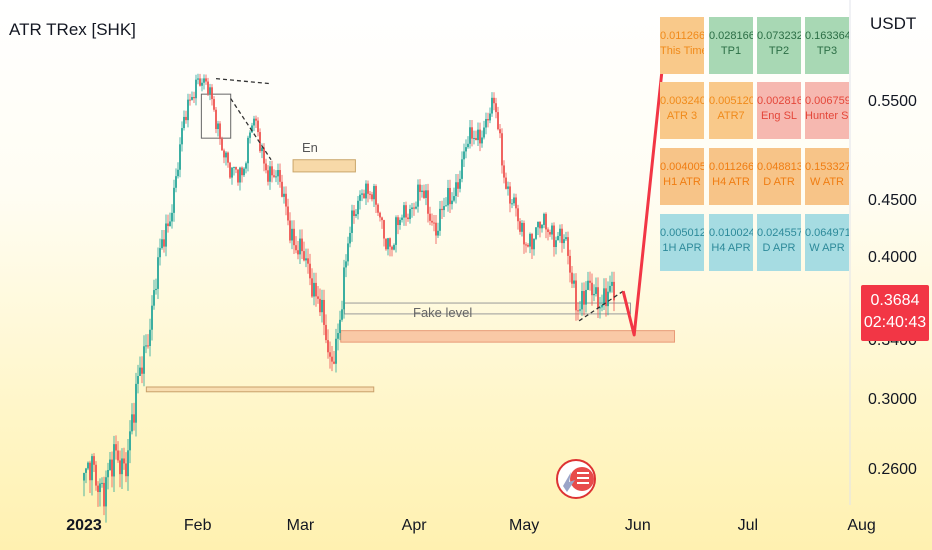 The height and width of the screenshot is (550, 932). What do you see at coordinates (682, 110) in the screenshot?
I see `info-cell-atr-3: 0.00324020 ATR 3` at bounding box center [682, 110].